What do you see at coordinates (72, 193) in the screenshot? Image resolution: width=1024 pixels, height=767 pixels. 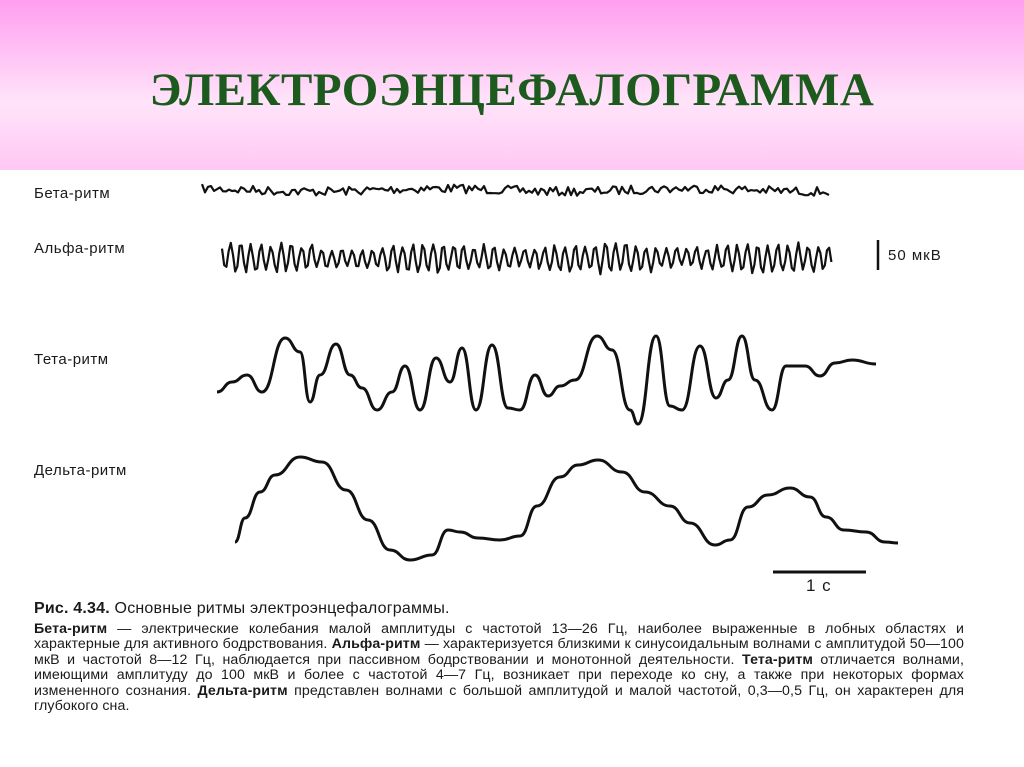 I see `beta-rhythm-label: Бета-ритм` at bounding box center [72, 193].